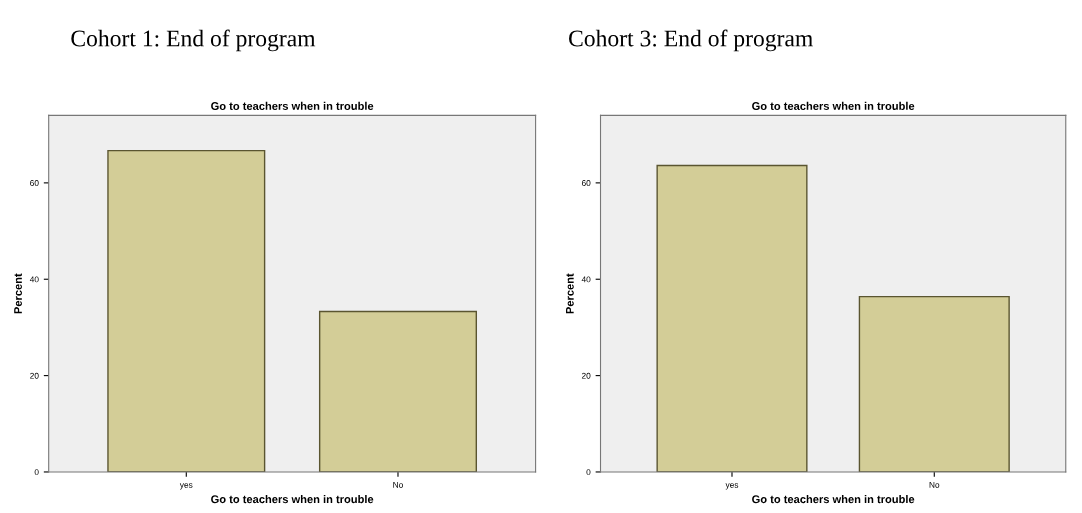 This screenshot has width=1082, height=513. What do you see at coordinates (691, 40) in the screenshot?
I see `chart-title: Cohort 3: End of program` at bounding box center [691, 40].